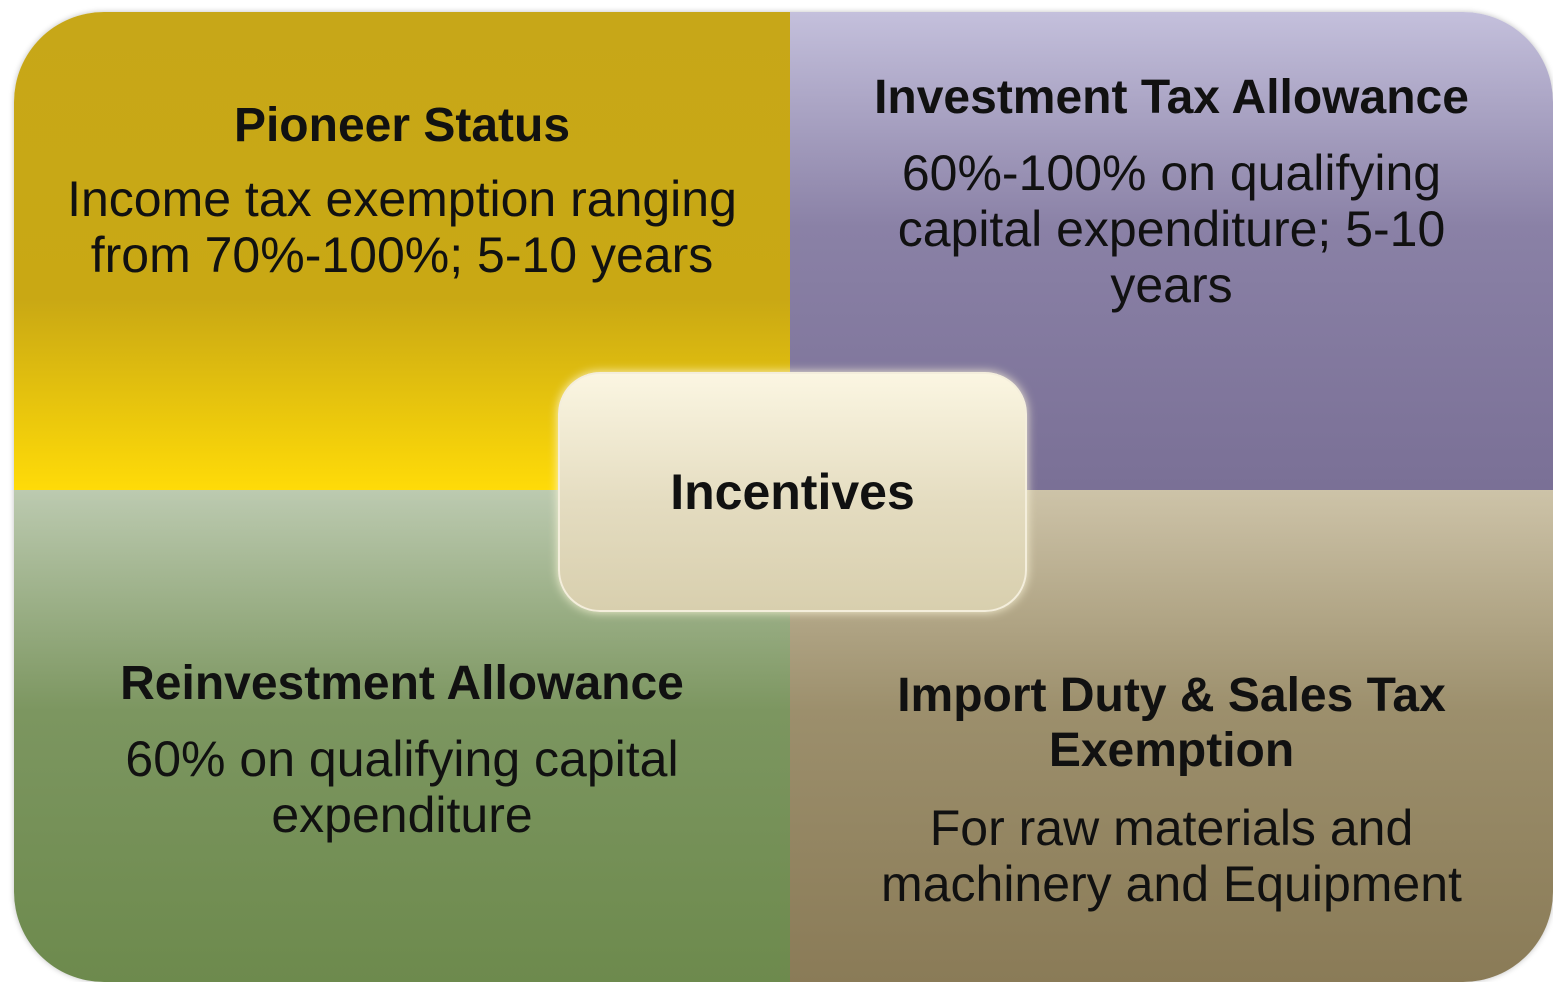 This screenshot has height=982, width=1553. What do you see at coordinates (1171, 97) in the screenshot?
I see `quadrant-title: Investment Tax Allowance` at bounding box center [1171, 97].